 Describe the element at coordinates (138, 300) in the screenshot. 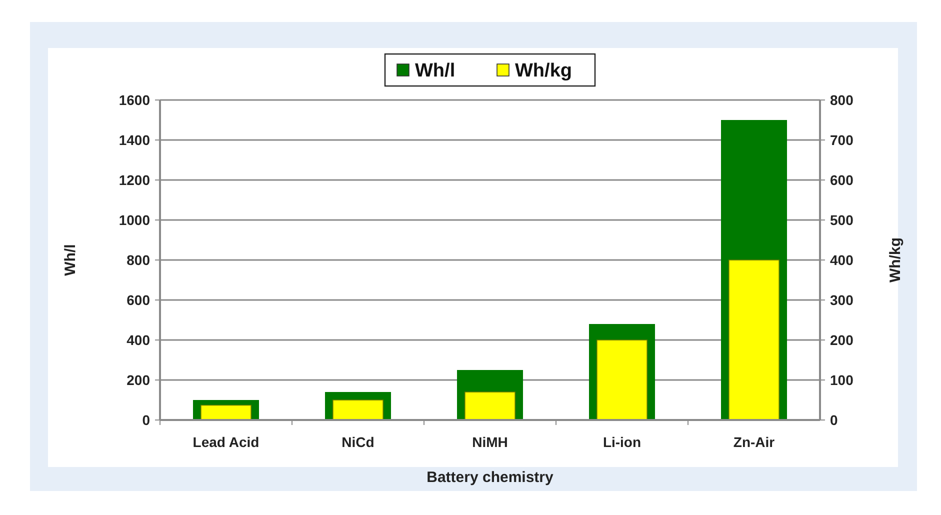

I see `y-tick-label: 600` at that location.